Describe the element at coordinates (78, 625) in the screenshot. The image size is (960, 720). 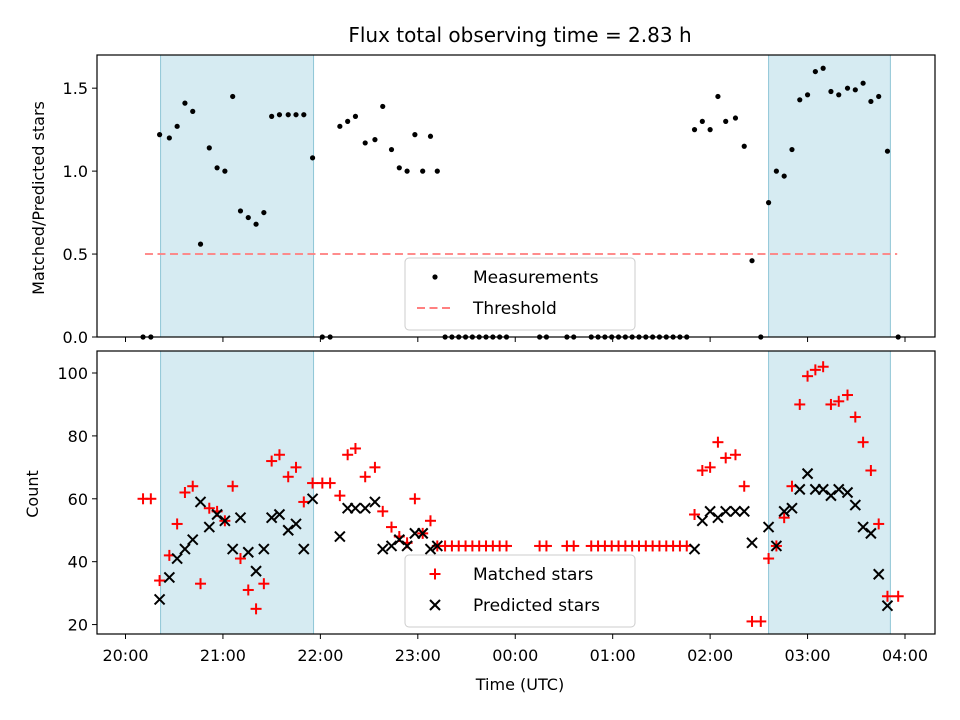
I see `y-tick-label: 20` at that location.